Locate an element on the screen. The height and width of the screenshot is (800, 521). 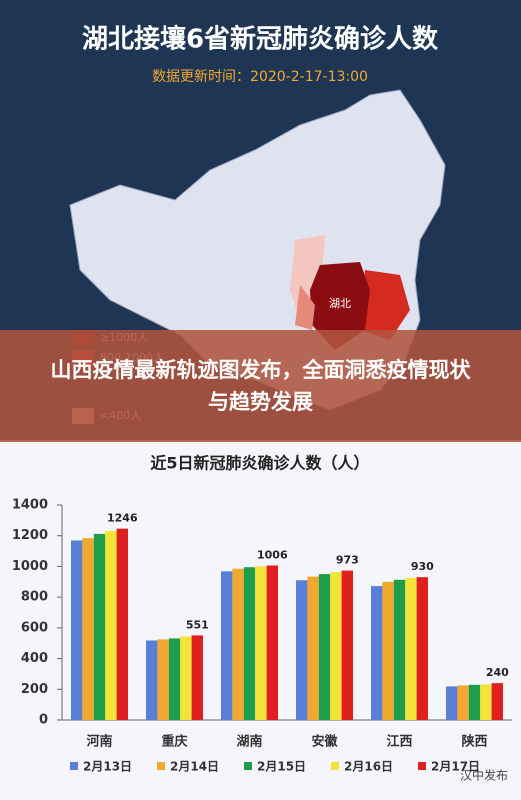
y-tick-label: 200 is located at coordinates (34, 689).